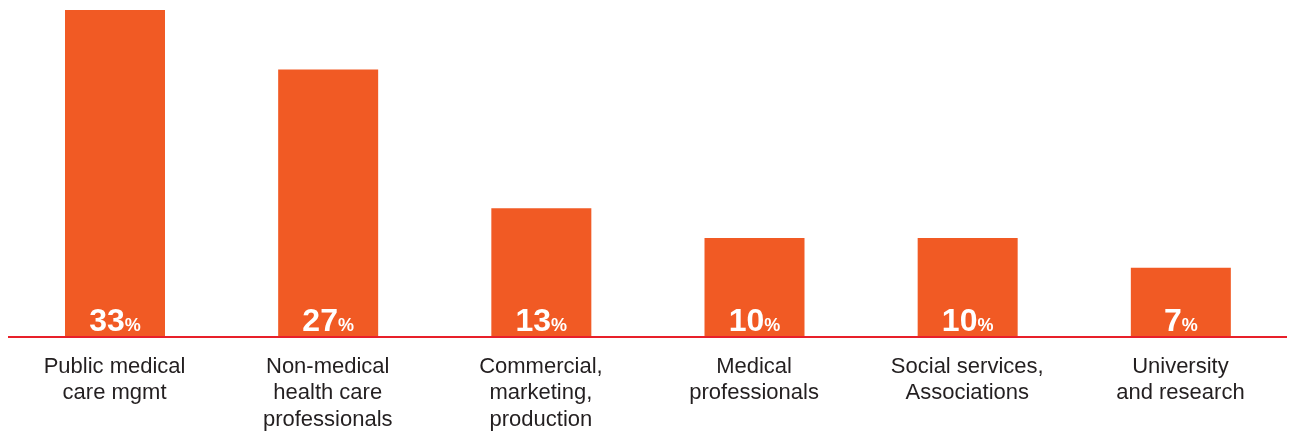 This screenshot has width=1295, height=432. Describe the element at coordinates (541, 320) in the screenshot. I see `data-label: 13%` at that location.